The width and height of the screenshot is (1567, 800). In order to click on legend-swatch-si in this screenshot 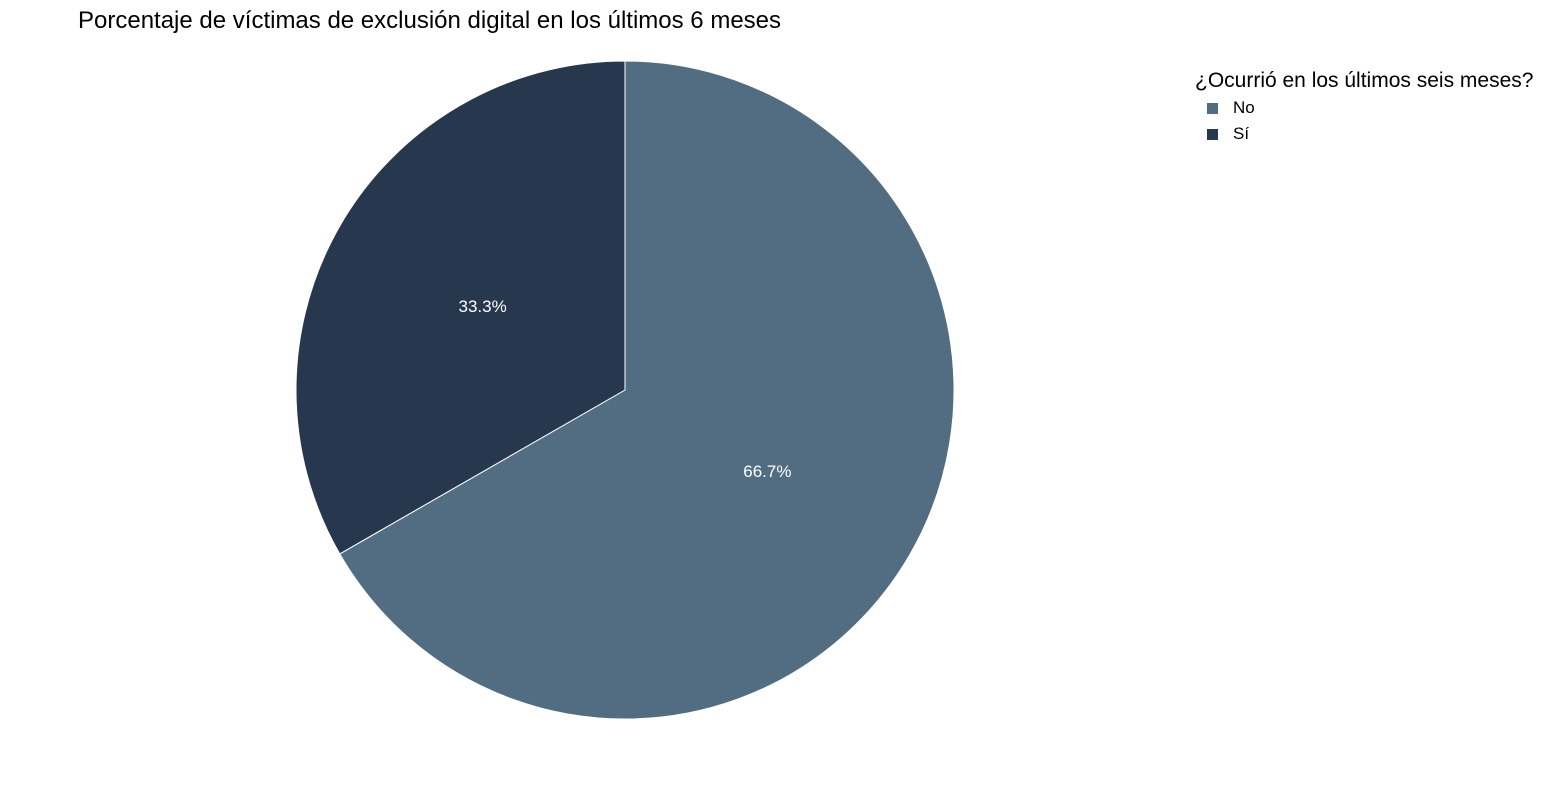, I will do `click(1212, 134)`.